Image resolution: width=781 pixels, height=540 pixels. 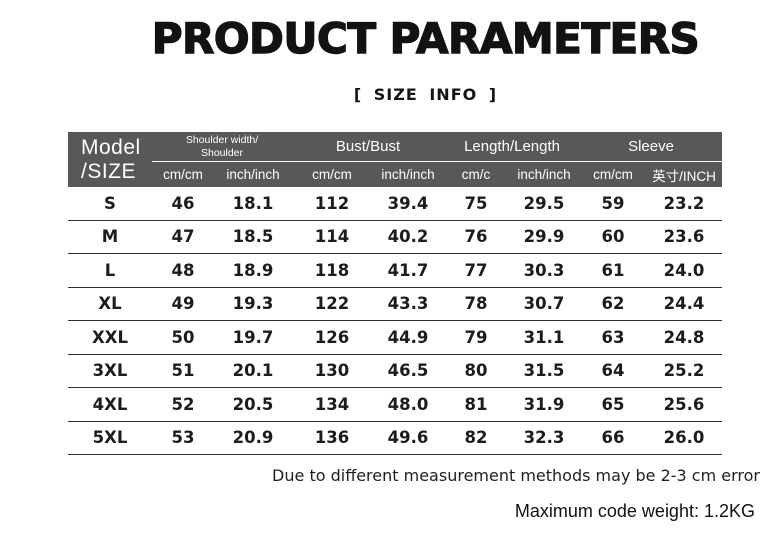 I want to click on value-cell: 51, so click(x=183, y=371).